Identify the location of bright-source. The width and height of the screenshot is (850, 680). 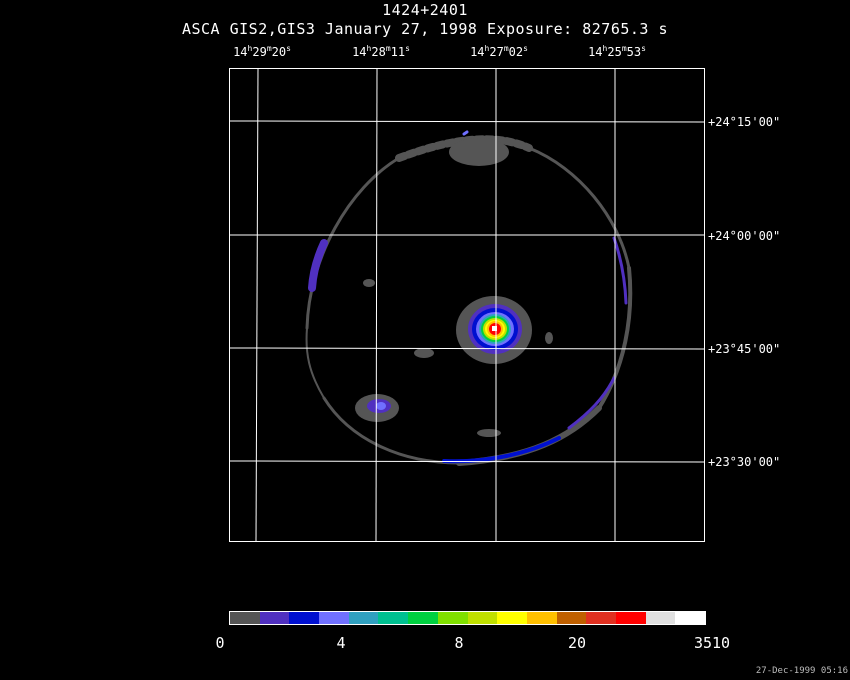
(494, 330).